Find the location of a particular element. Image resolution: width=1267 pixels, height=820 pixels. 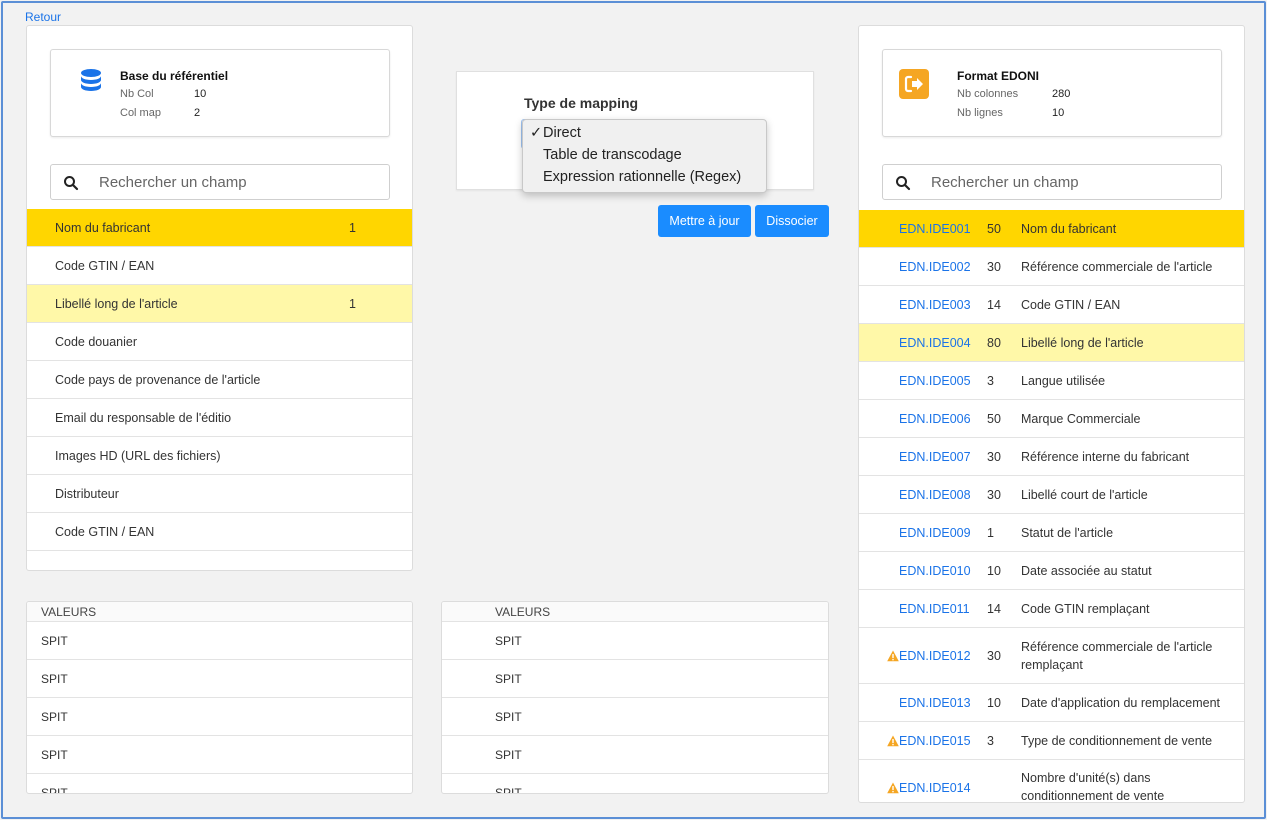

source-field-row: Code pays de provenance de l'article is located at coordinates (219, 380).